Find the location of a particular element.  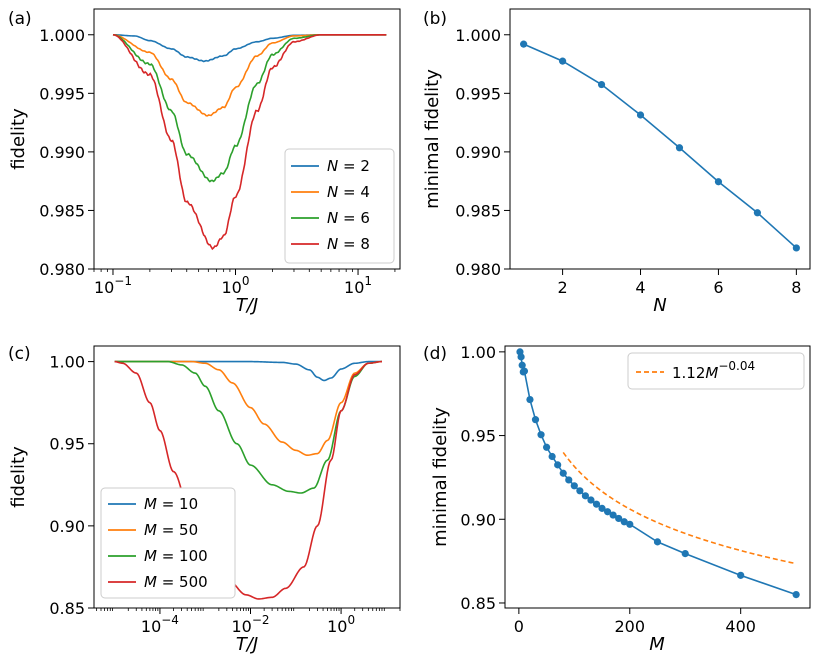

series-line-N8 is located at coordinates (249, 142).